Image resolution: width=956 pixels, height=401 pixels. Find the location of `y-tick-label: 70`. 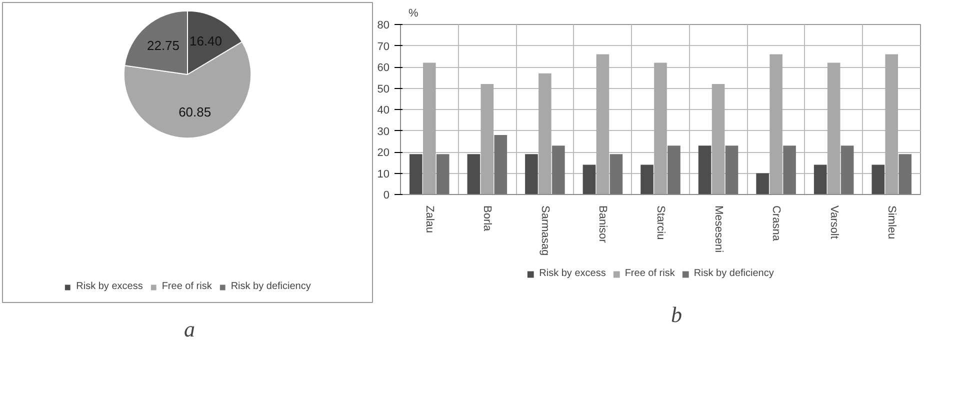

y-tick-label: 70 is located at coordinates (383, 46).